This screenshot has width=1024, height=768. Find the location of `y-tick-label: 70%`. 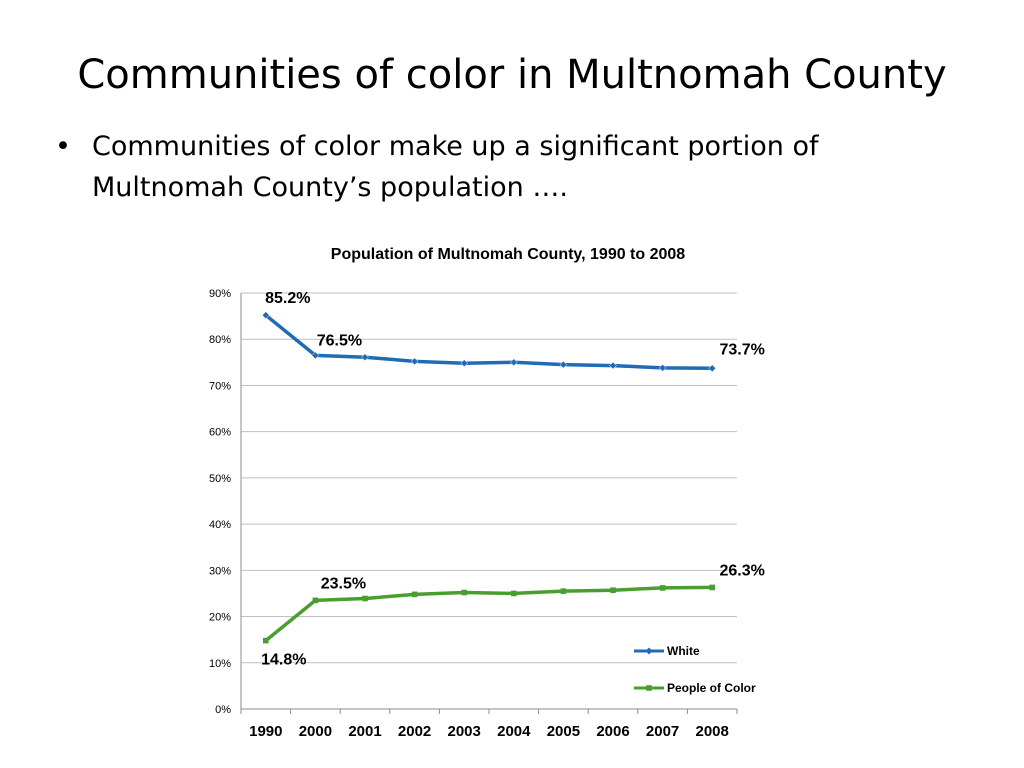

y-tick-label: 70% is located at coordinates (220, 386).